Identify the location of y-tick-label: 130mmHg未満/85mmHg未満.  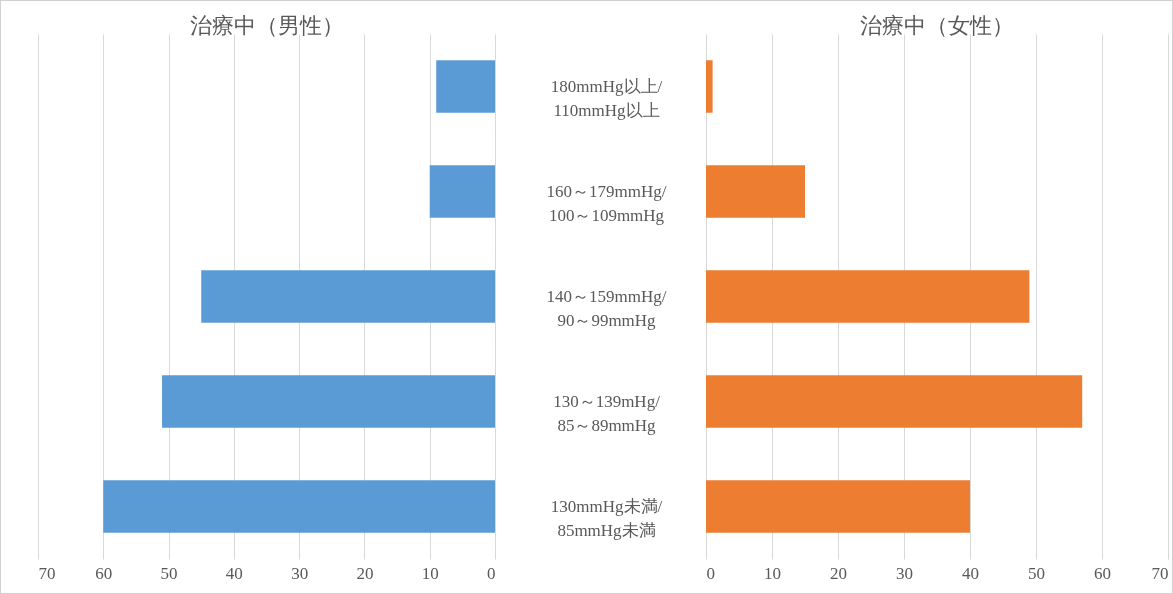
(606, 518).